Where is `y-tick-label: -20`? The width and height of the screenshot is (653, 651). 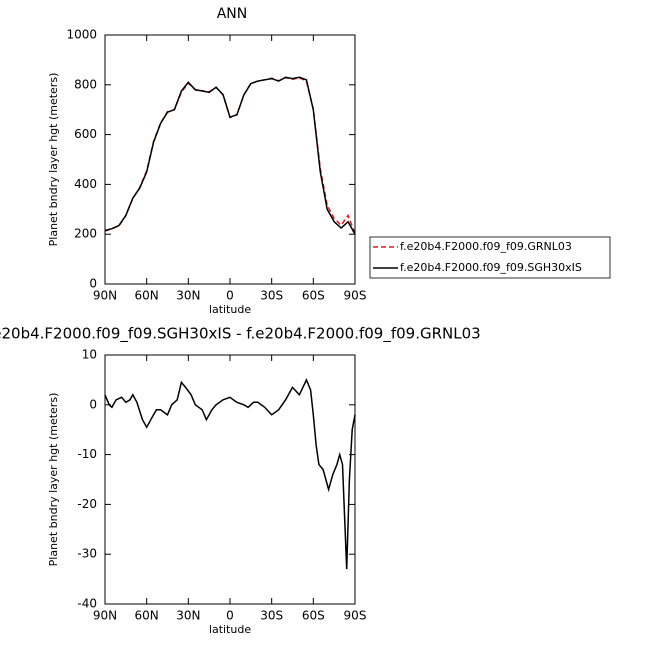
y-tick-label: -20 is located at coordinates (87, 504).